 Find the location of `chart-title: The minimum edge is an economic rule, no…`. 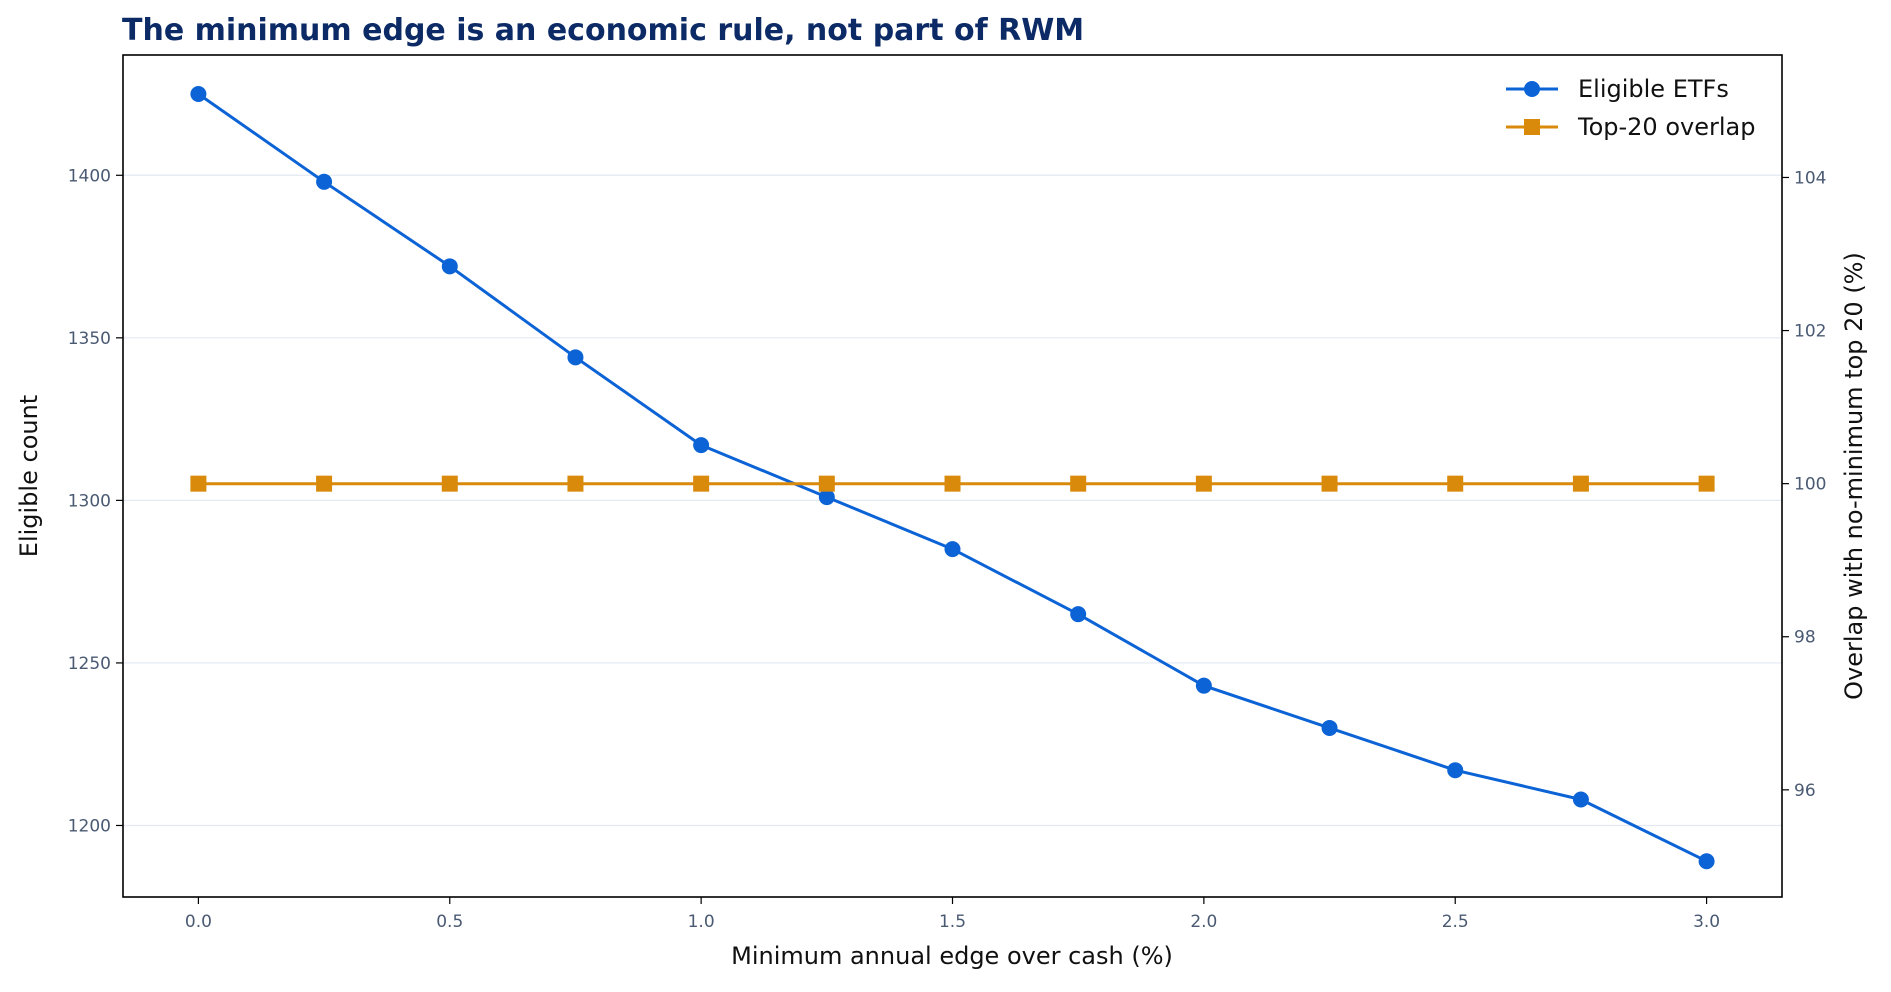

chart-title: The minimum edge is an economic rule, no… is located at coordinates (603, 30).